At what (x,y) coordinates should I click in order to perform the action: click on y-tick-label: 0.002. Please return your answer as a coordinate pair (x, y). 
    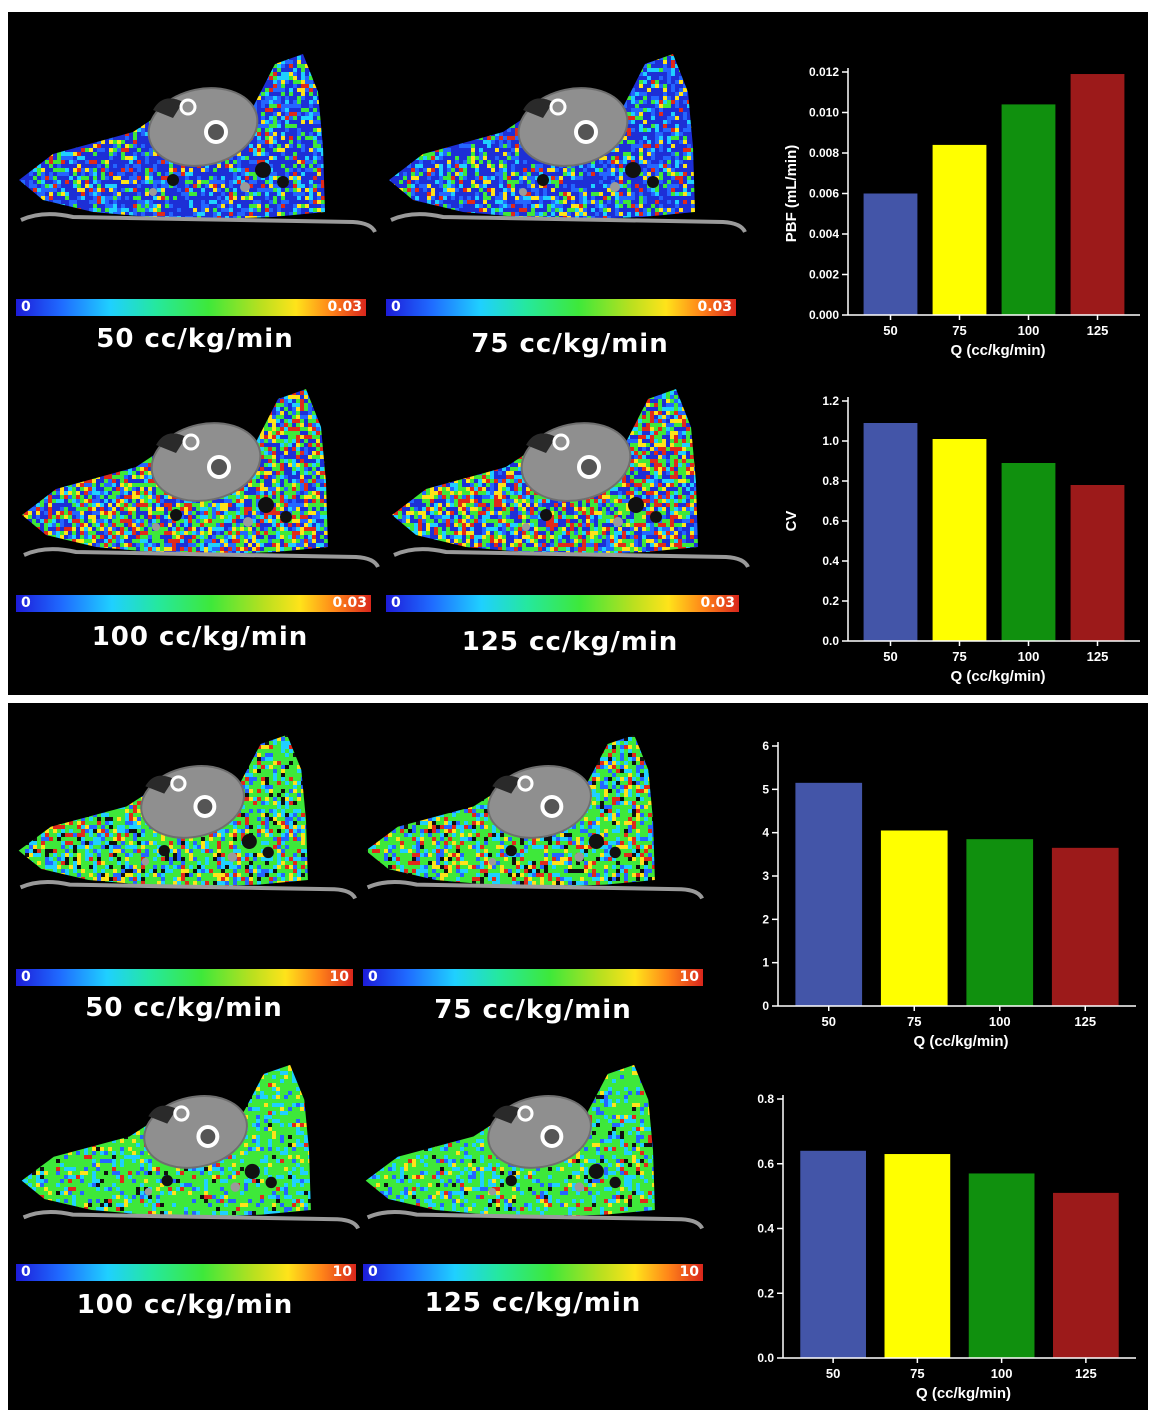
    Looking at the image, I should click on (824, 275).